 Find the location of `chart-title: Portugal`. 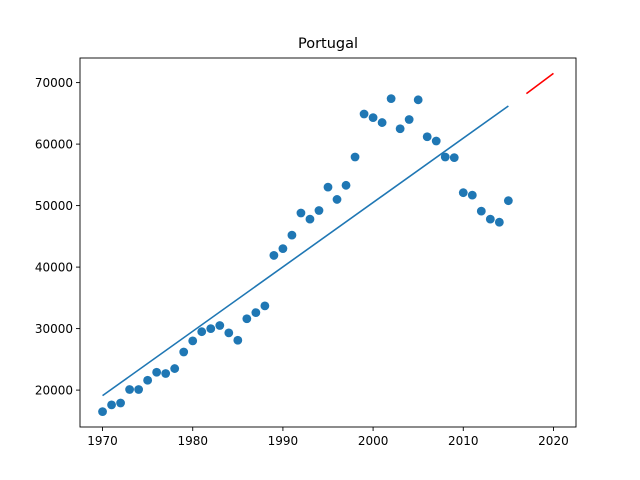

chart-title: Portugal is located at coordinates (328, 44).